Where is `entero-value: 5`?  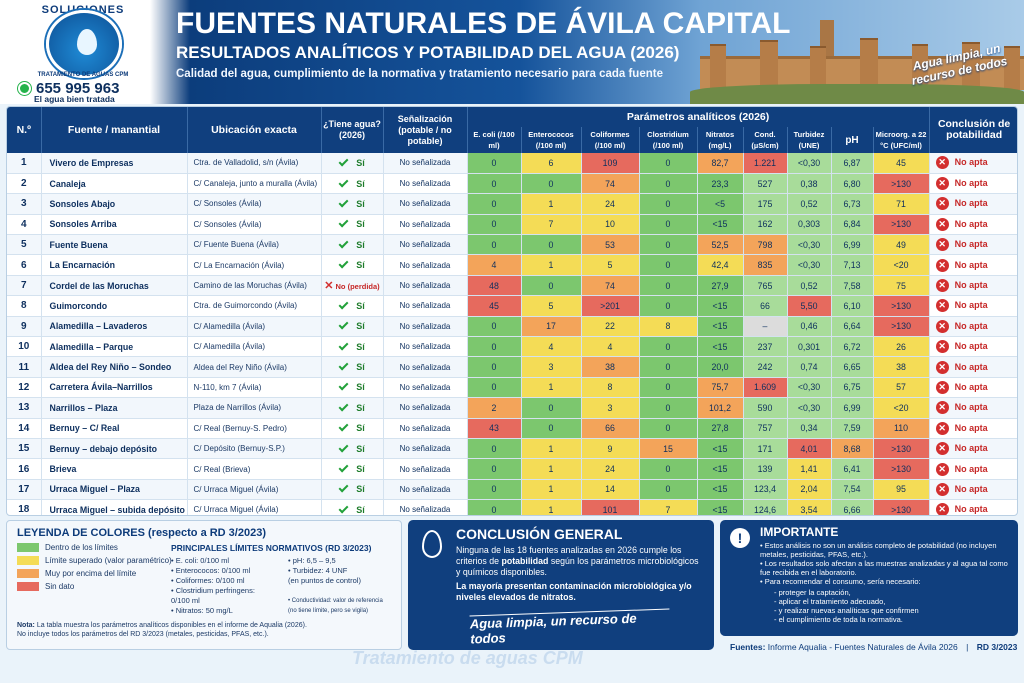
entero-value: 5 is located at coordinates (551, 306).